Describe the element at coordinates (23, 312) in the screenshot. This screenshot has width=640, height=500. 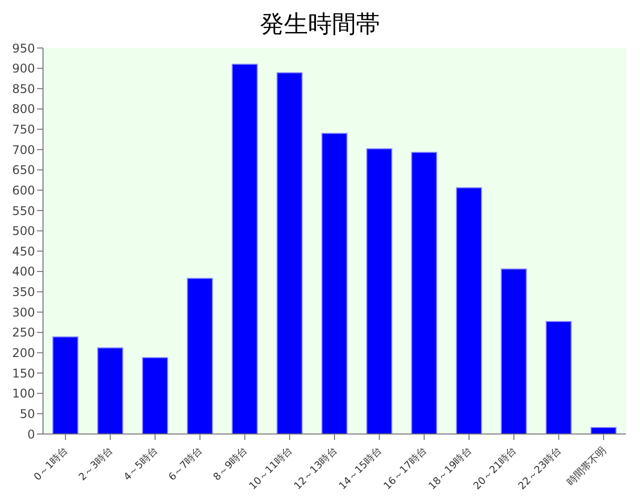
I see `y-tick-label: 300` at that location.